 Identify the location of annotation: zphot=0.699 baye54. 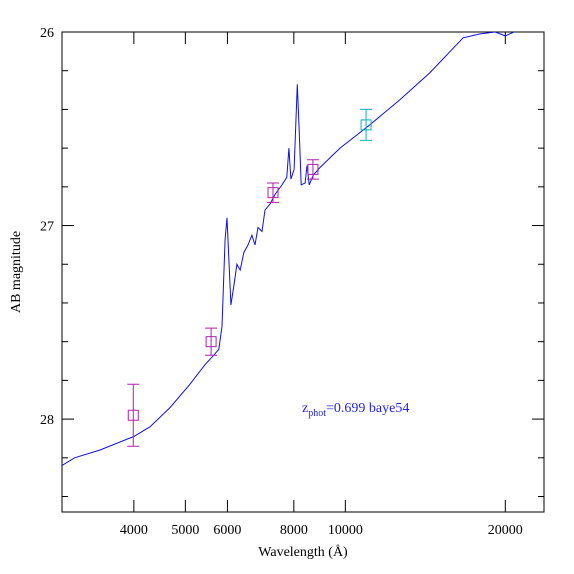
(355, 410).